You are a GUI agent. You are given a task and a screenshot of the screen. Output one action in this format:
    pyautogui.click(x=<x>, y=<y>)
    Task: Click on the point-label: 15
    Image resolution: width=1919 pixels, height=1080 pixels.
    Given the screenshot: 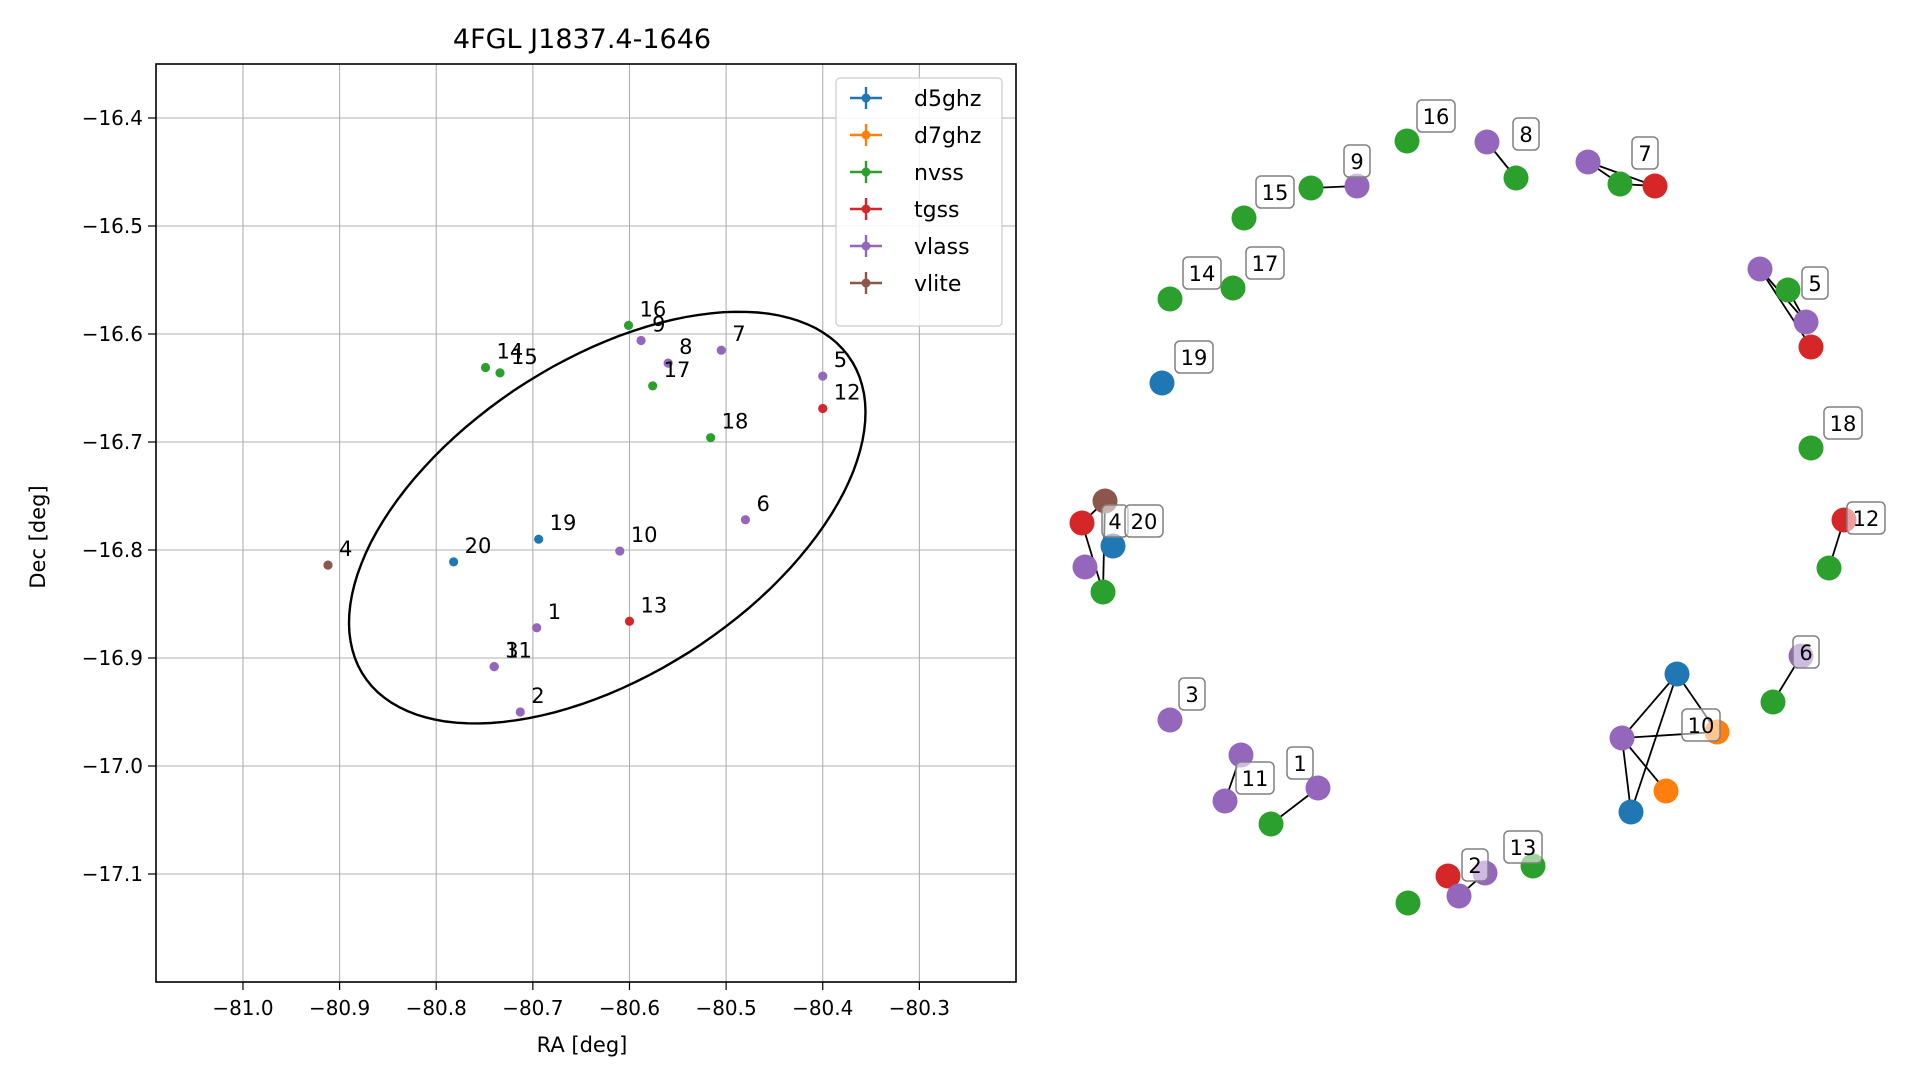 What is the action you would take?
    pyautogui.click(x=524, y=357)
    